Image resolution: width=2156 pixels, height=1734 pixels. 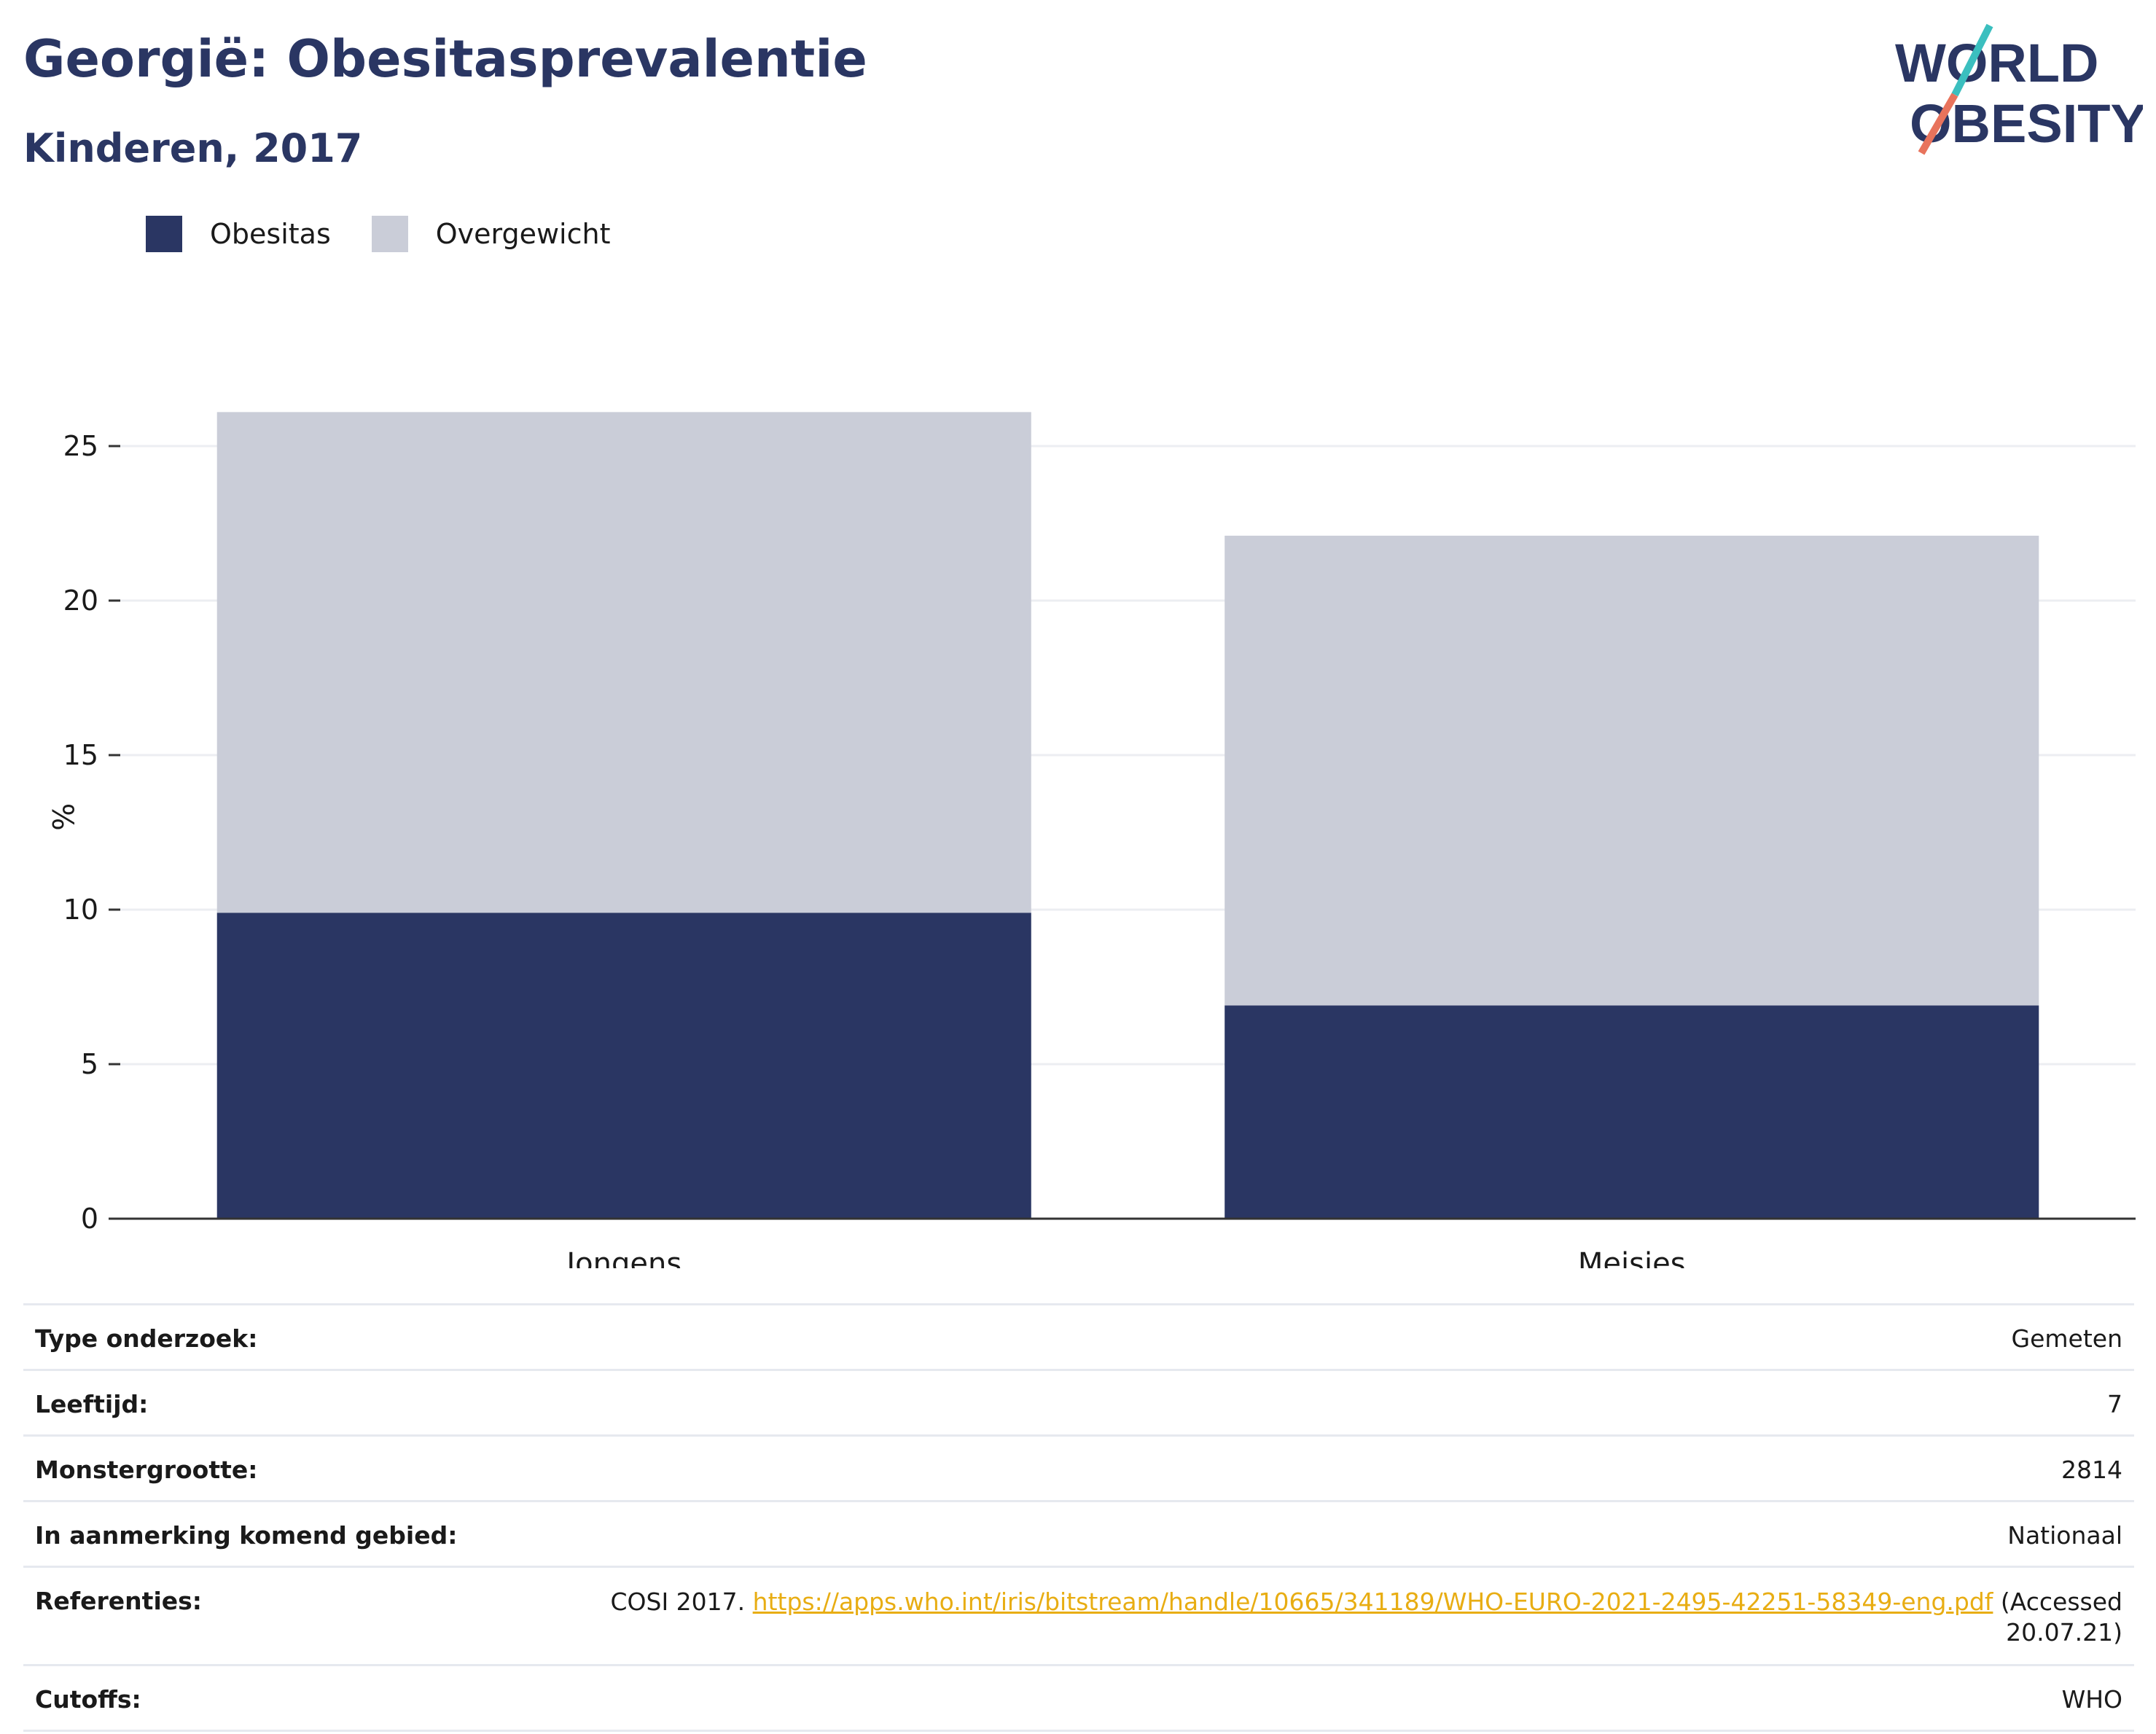 I want to click on logo-teal-stroke, so click(x=1972, y=60).